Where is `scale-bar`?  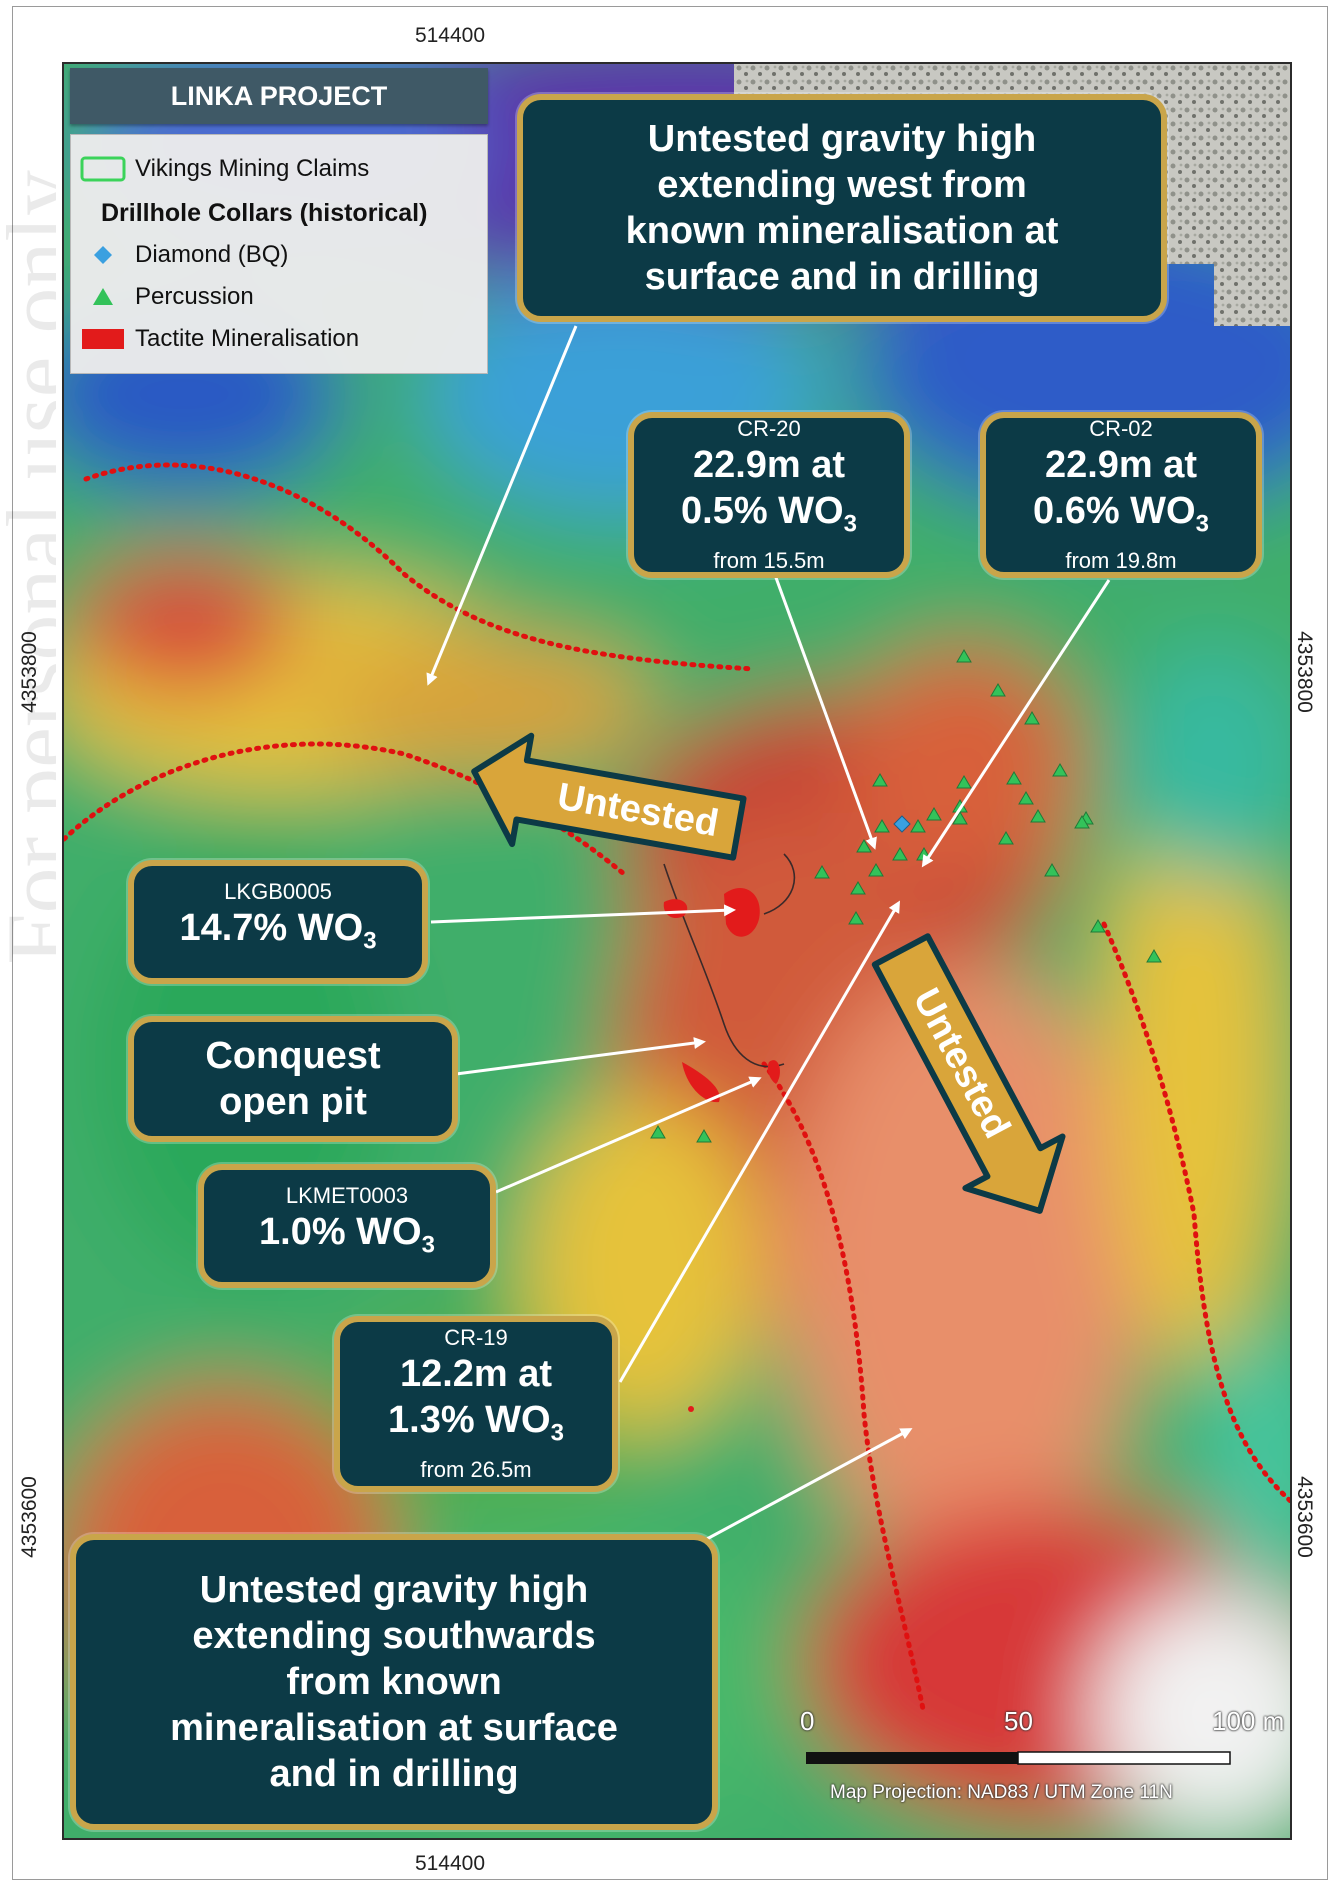 scale-bar is located at coordinates (1018, 1758).